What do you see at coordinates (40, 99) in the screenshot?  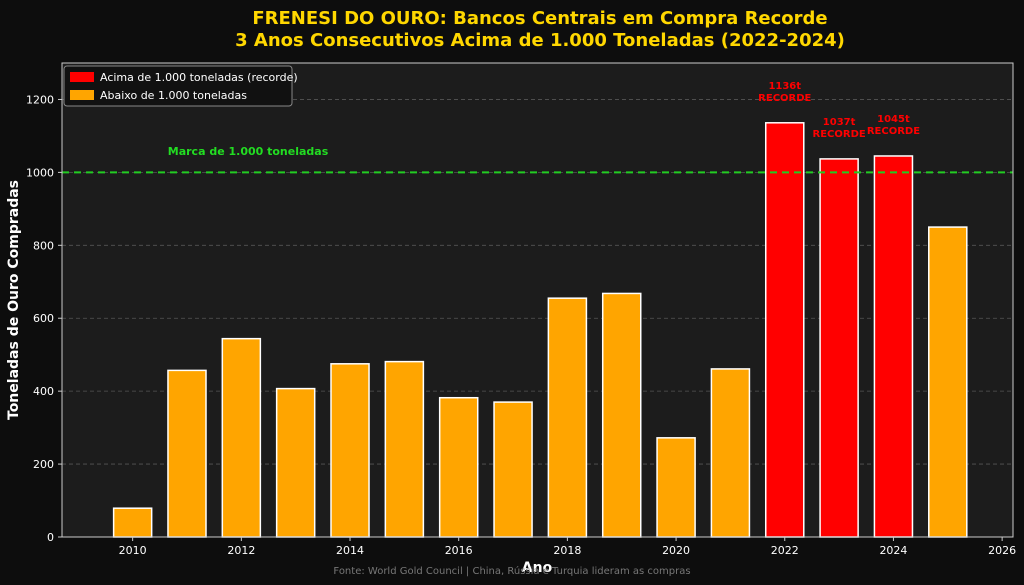 I see `y-tick-label: 1200` at bounding box center [40, 99].